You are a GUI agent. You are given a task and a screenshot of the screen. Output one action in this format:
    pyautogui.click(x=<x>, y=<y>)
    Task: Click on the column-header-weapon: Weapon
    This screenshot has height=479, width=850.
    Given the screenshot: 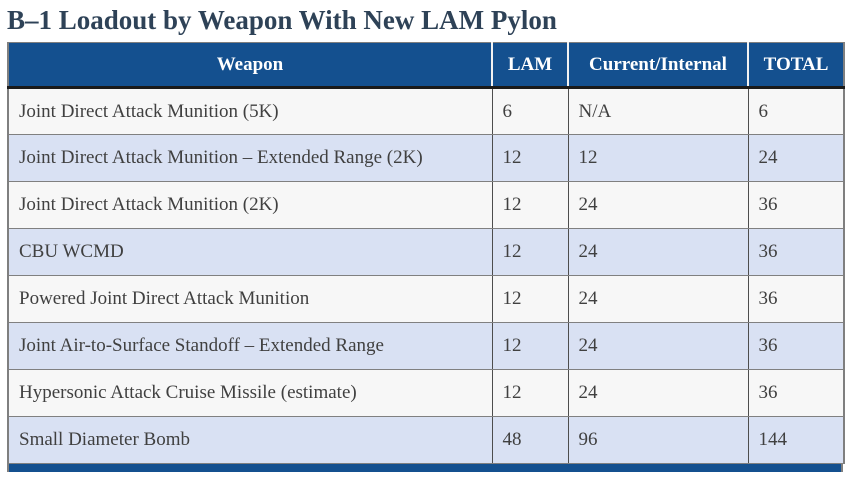 What is the action you would take?
    pyautogui.click(x=250, y=66)
    